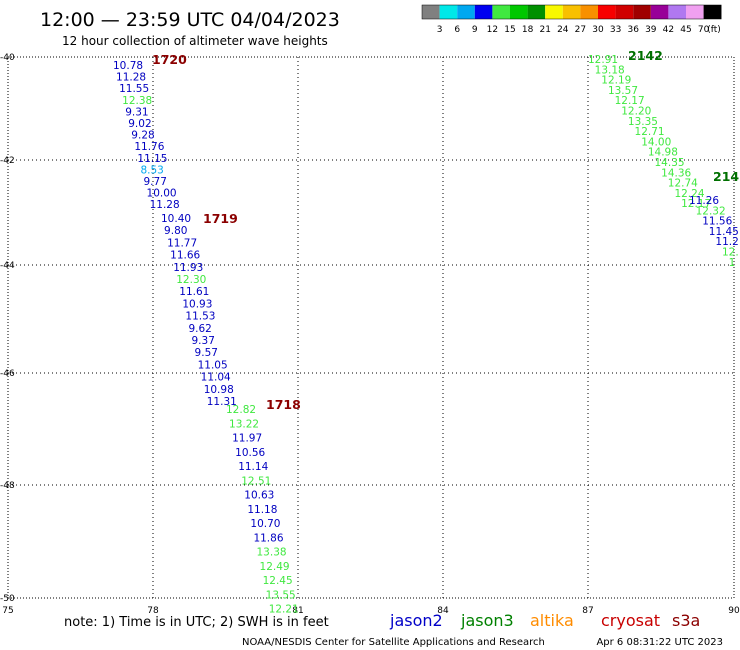 This screenshot has height=650, width=740. I want to click on pass-number-label: 1718, so click(283, 404).